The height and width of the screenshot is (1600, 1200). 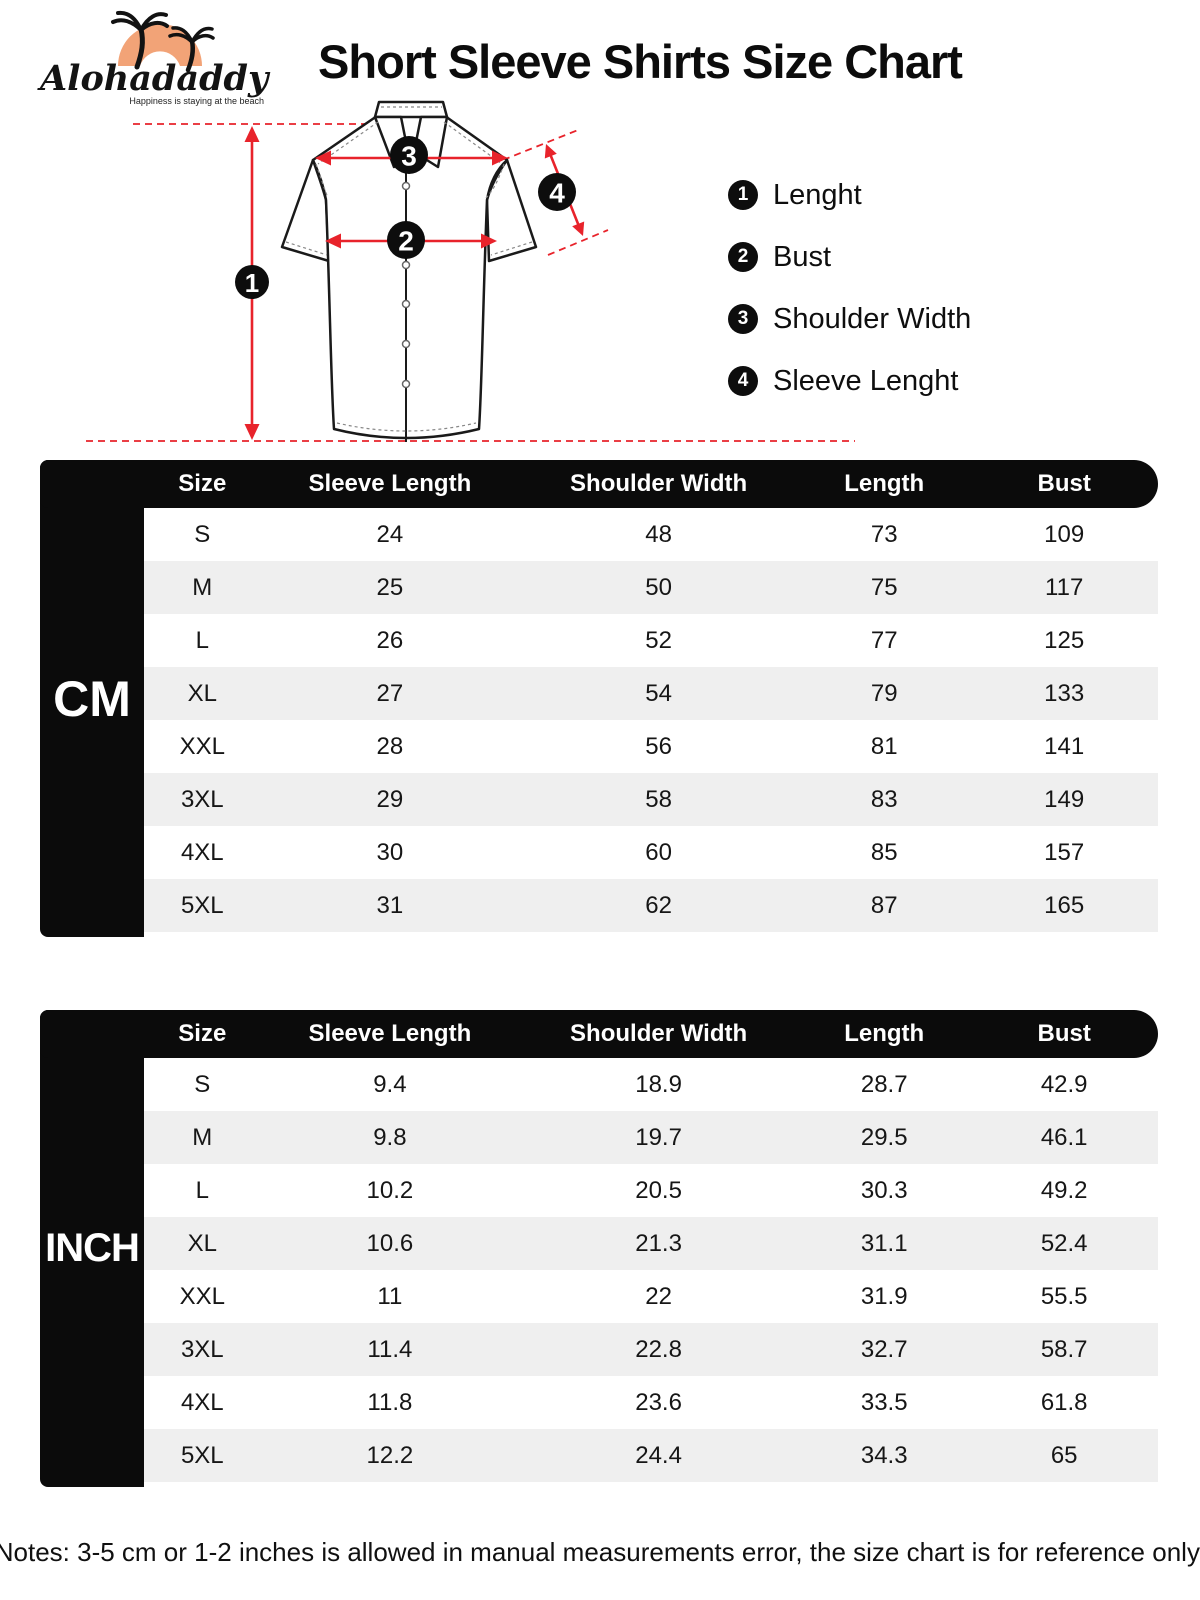 What do you see at coordinates (872, 318) in the screenshot?
I see `legend-label: Shoulder Width` at bounding box center [872, 318].